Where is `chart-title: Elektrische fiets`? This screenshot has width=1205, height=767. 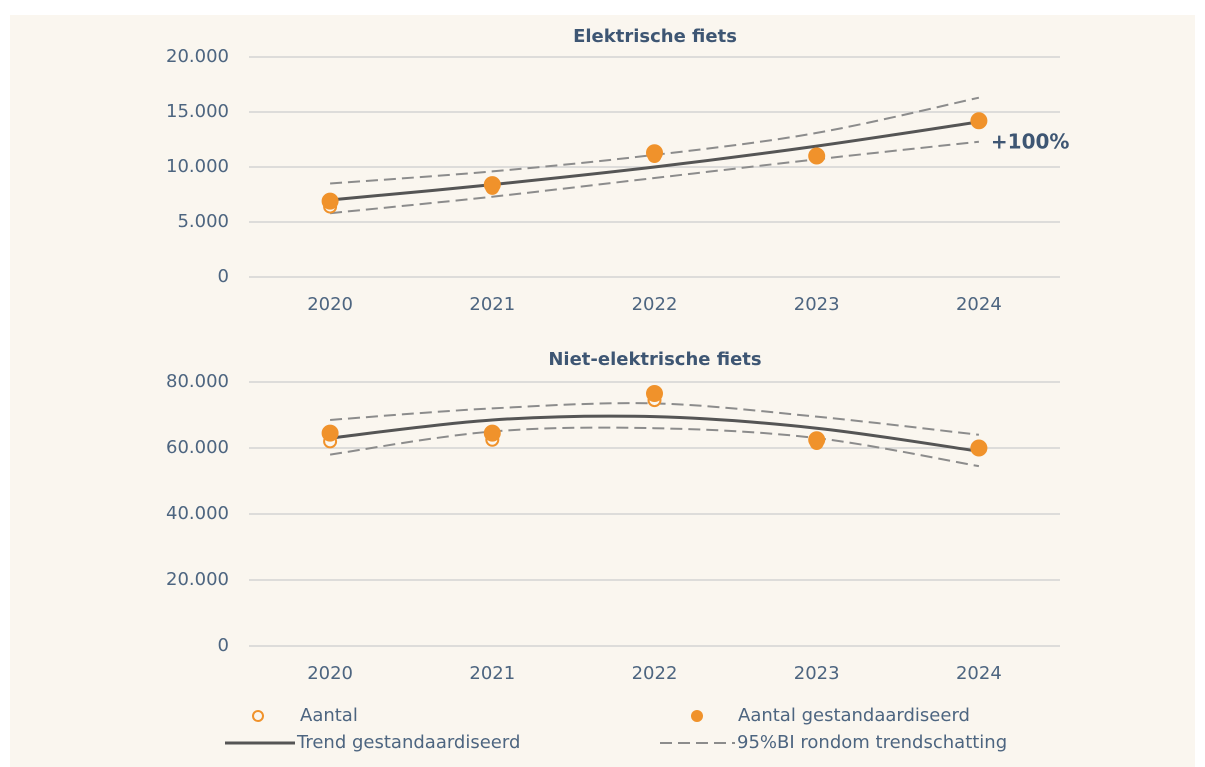
chart-title: Elektrische fiets is located at coordinates (655, 36).